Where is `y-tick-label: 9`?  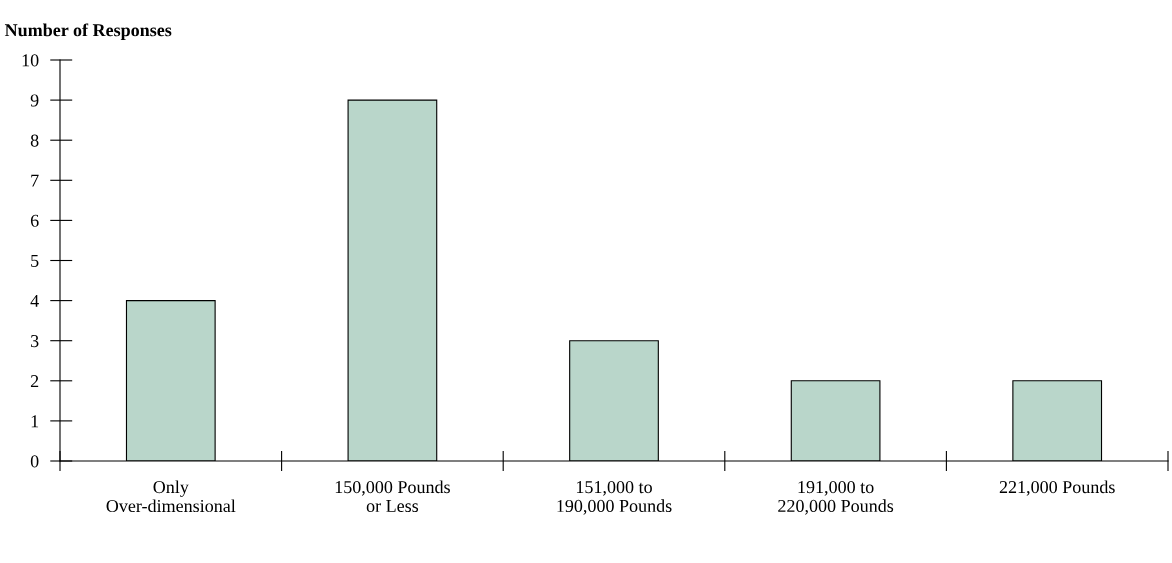 y-tick-label: 9 is located at coordinates (34, 100).